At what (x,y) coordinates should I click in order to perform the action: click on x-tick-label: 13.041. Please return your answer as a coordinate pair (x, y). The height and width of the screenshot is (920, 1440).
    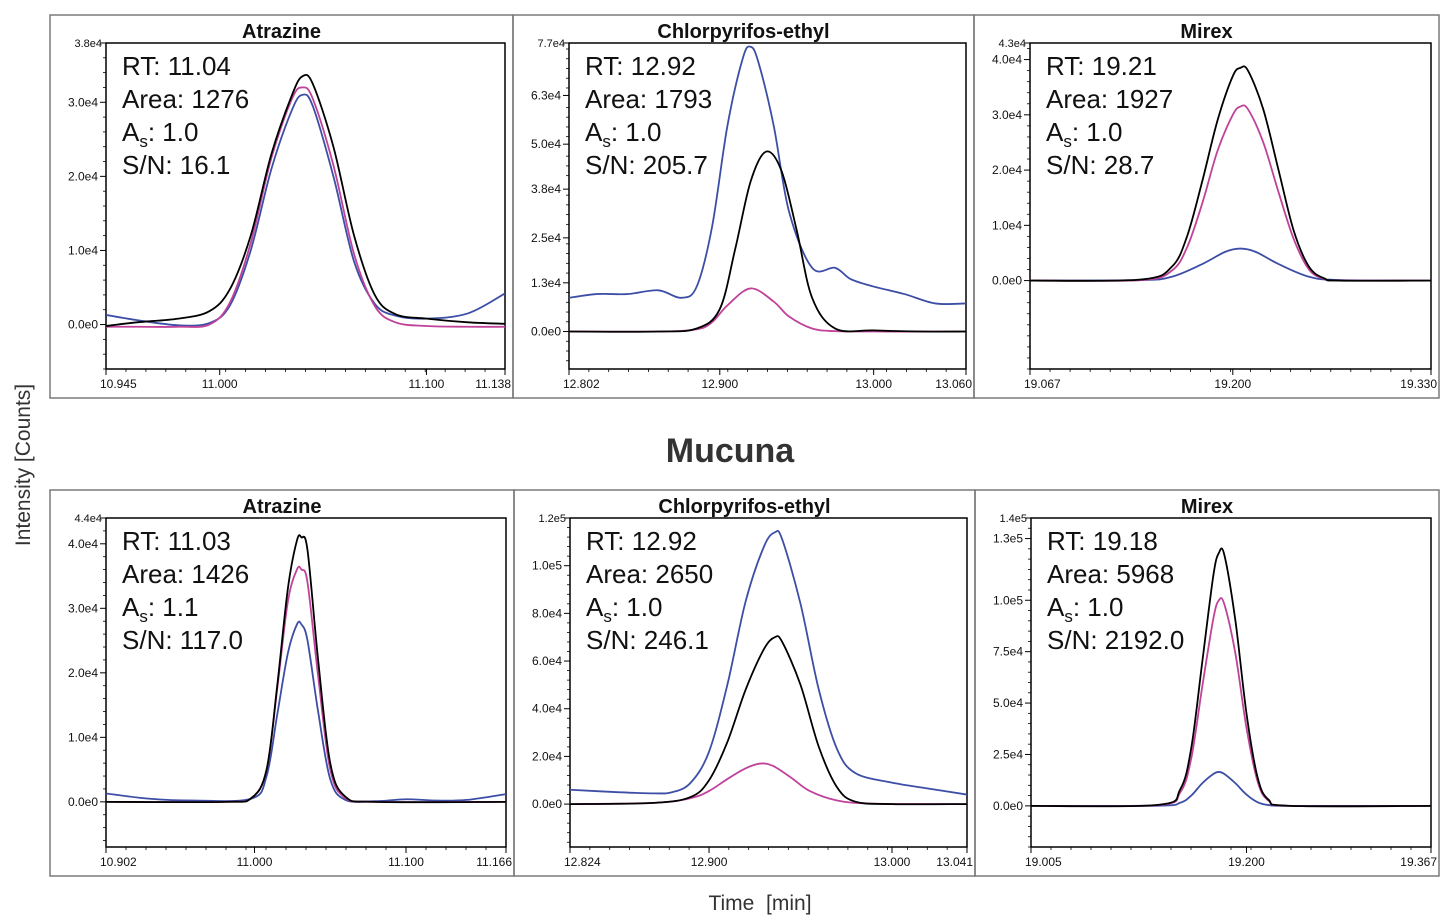
    Looking at the image, I should click on (954, 862).